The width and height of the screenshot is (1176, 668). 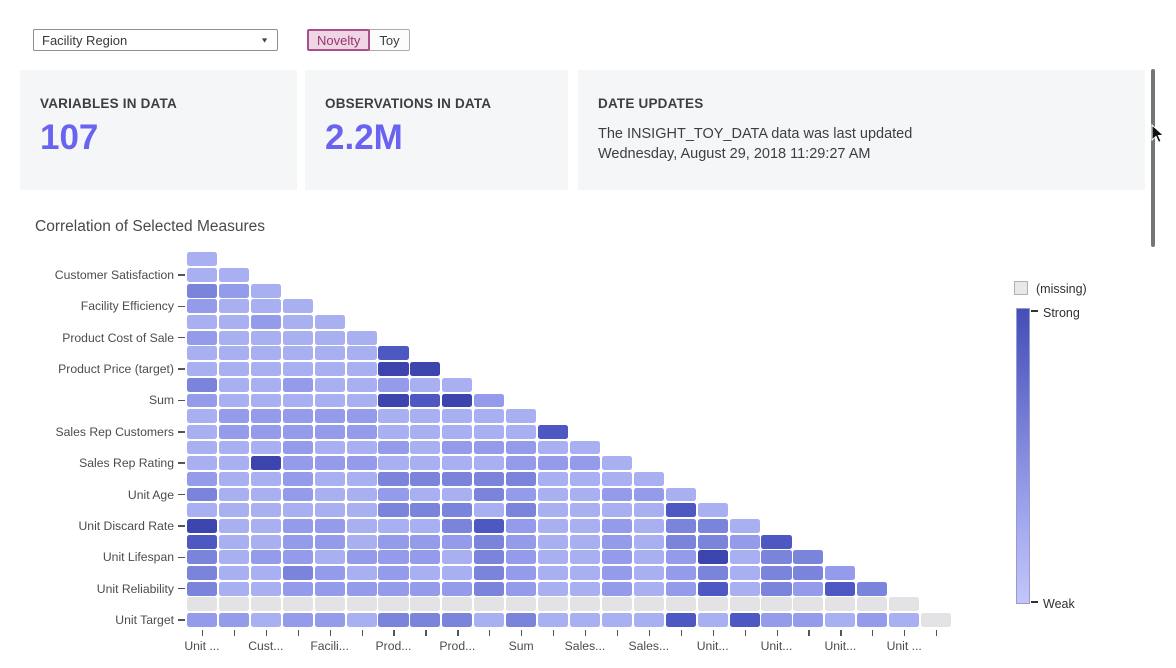 What do you see at coordinates (1153, 158) in the screenshot?
I see `vertical-scrollbar-thumb` at bounding box center [1153, 158].